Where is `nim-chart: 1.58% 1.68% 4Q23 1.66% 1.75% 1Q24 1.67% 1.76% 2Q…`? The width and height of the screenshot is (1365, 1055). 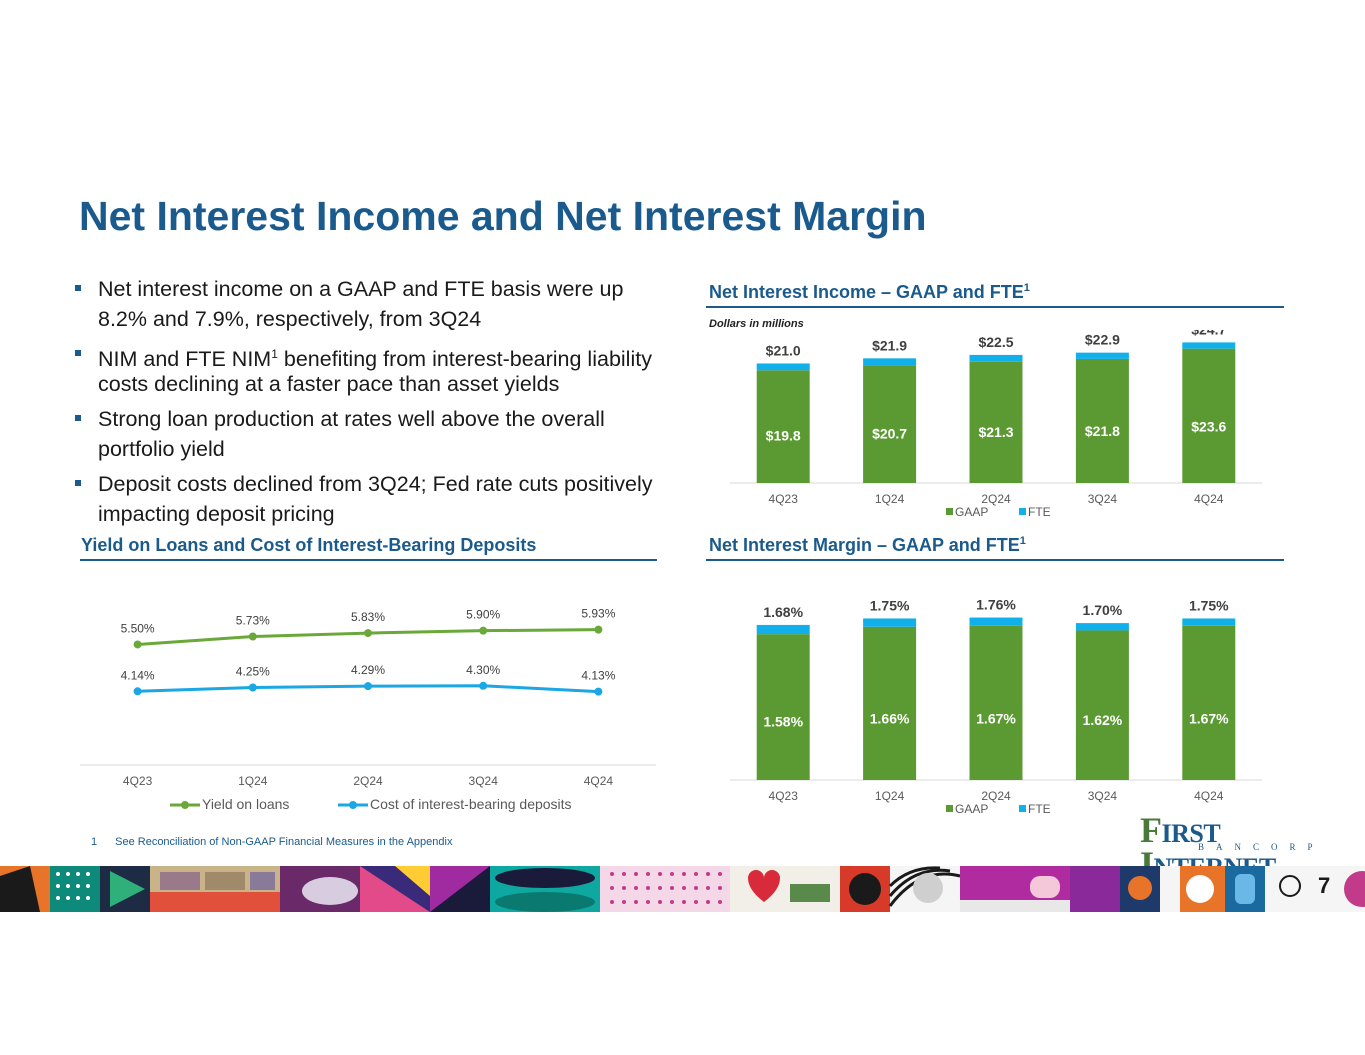
nim-chart: 1.58% 1.68% 4Q23 1.66% 1.75% 1Q24 1.67% 1.76% 2Q… is located at coordinates (996, 706).